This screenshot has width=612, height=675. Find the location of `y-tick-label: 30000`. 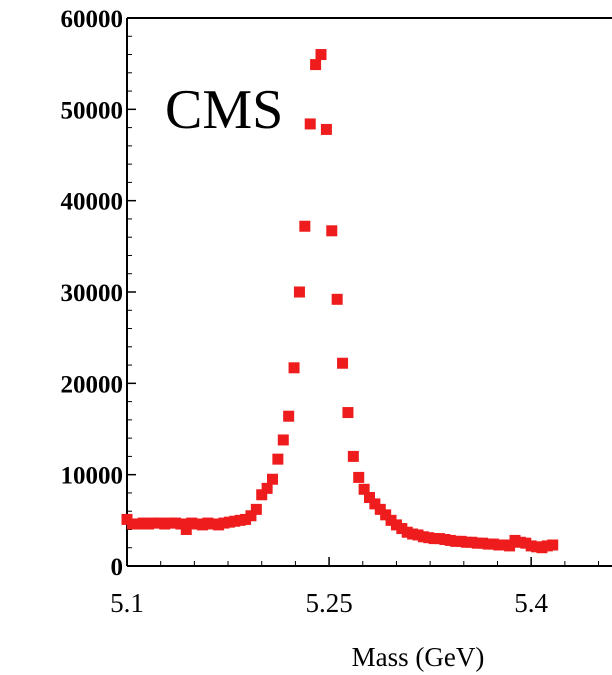

y-tick-label: 30000 is located at coordinates (92, 293).